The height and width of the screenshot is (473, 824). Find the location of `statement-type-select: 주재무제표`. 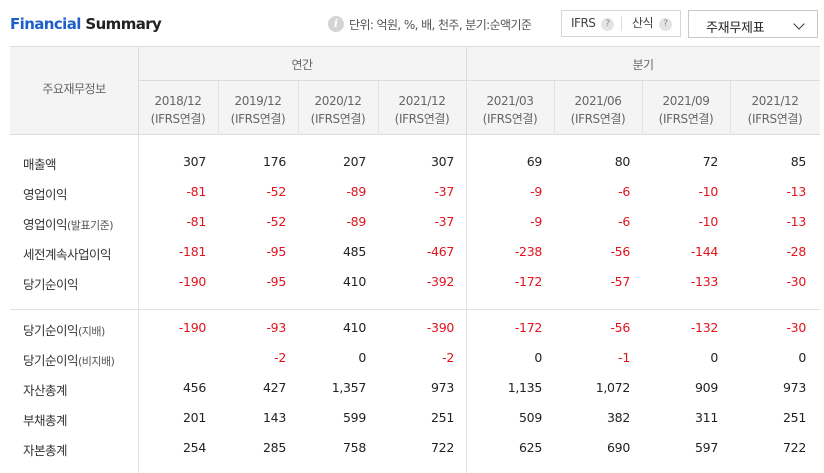

statement-type-select: 주재무제표 is located at coordinates (753, 24).